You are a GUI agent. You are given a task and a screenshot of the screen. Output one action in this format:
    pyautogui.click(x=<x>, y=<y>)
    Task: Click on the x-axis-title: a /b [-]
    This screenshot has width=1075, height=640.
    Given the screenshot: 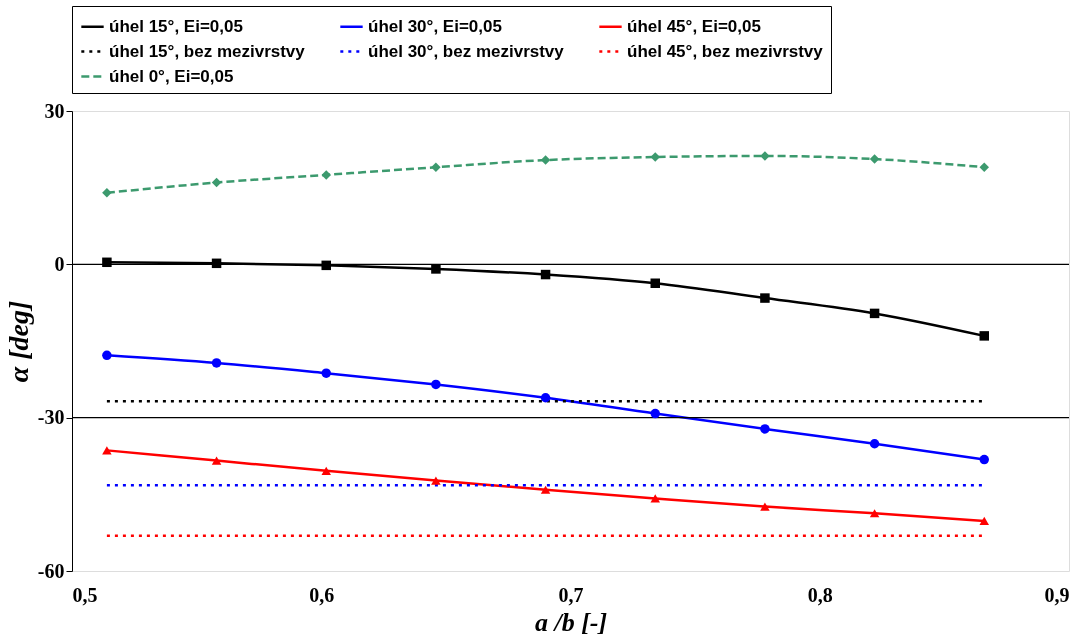 What is the action you would take?
    pyautogui.click(x=571, y=622)
    